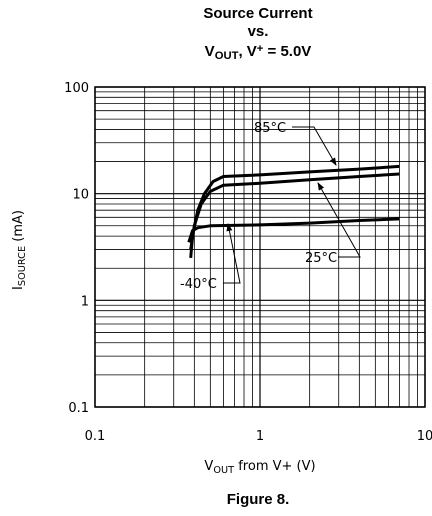  Describe the element at coordinates (85, 301) in the screenshot. I see `y-tick-label: 1` at that location.